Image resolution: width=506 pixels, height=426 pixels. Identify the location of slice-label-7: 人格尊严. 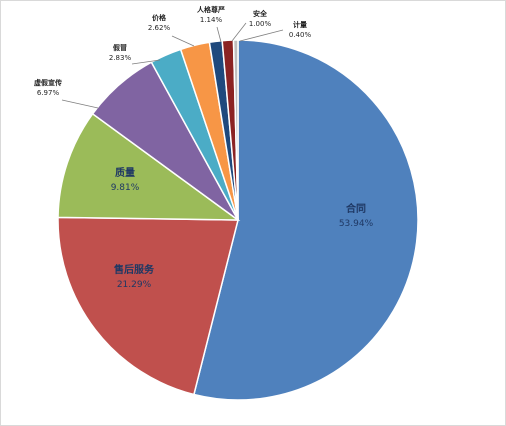
(211, 9).